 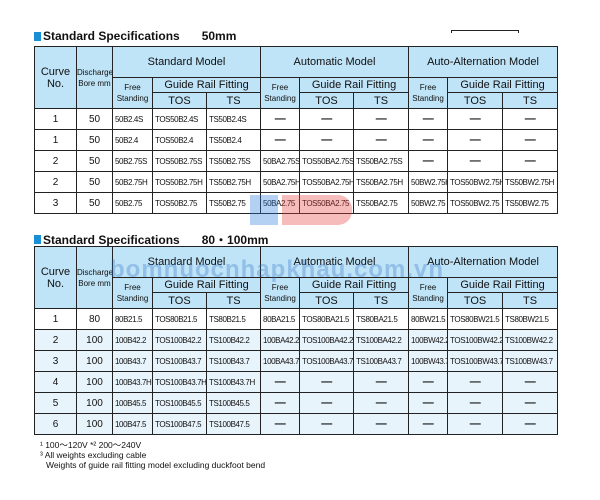 What do you see at coordinates (475, 340) in the screenshot?
I see `cell-model: TOS100BW42.2` at bounding box center [475, 340].